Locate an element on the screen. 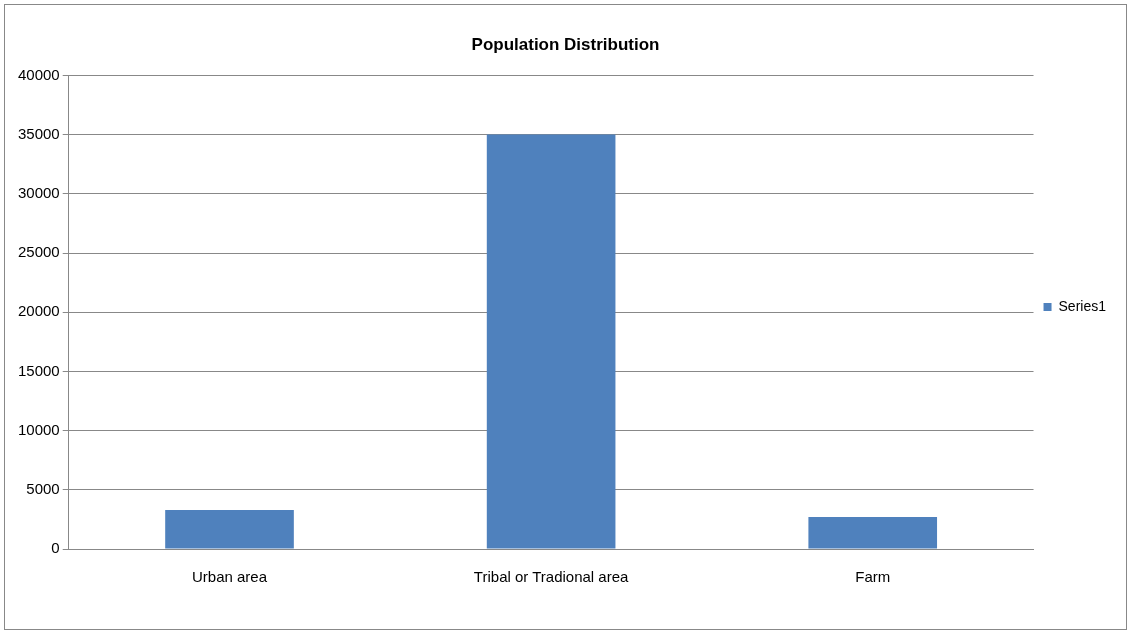 Image resolution: width=1131 pixels, height=632 pixels. legend-label: Series1 is located at coordinates (1082, 305).